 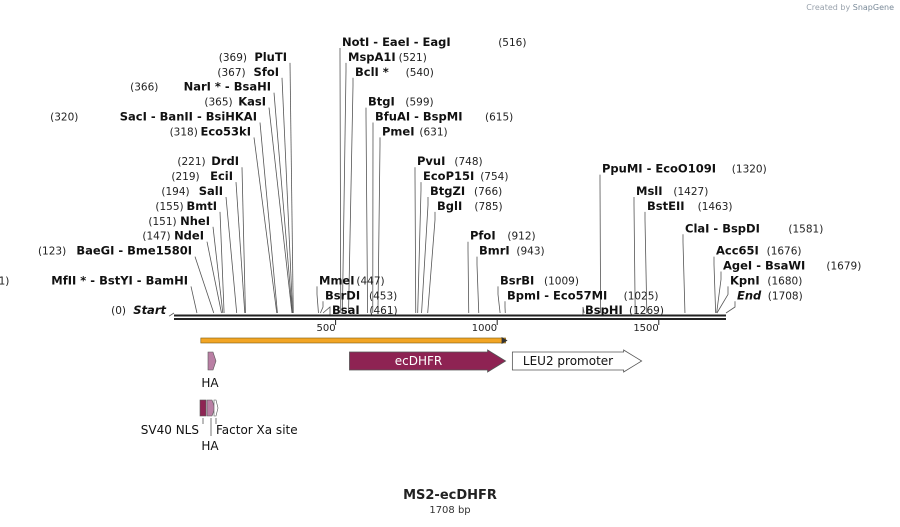 I want to click on enzyme-position-label: (912), so click(x=521, y=237).